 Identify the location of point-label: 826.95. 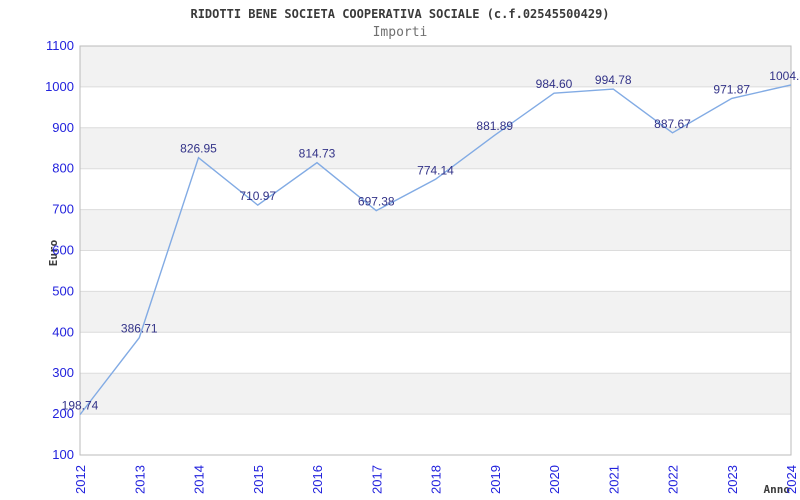
(198, 149).